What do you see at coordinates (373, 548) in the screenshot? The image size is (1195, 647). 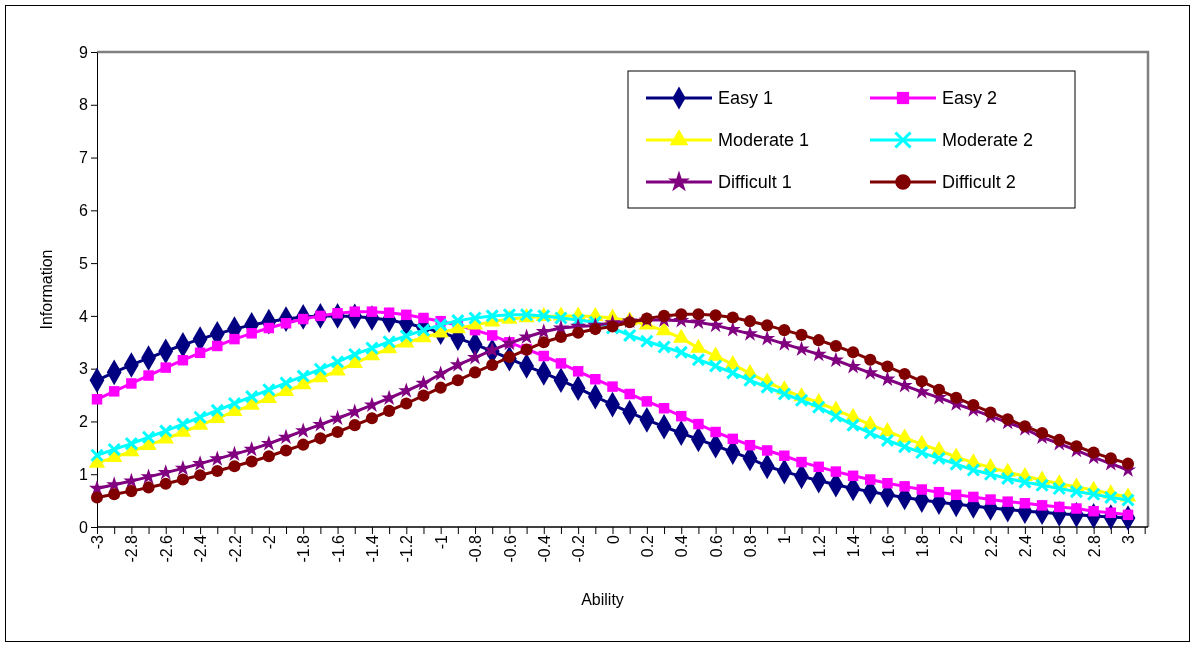 I see `x-tick-label: -1.4` at bounding box center [373, 548].